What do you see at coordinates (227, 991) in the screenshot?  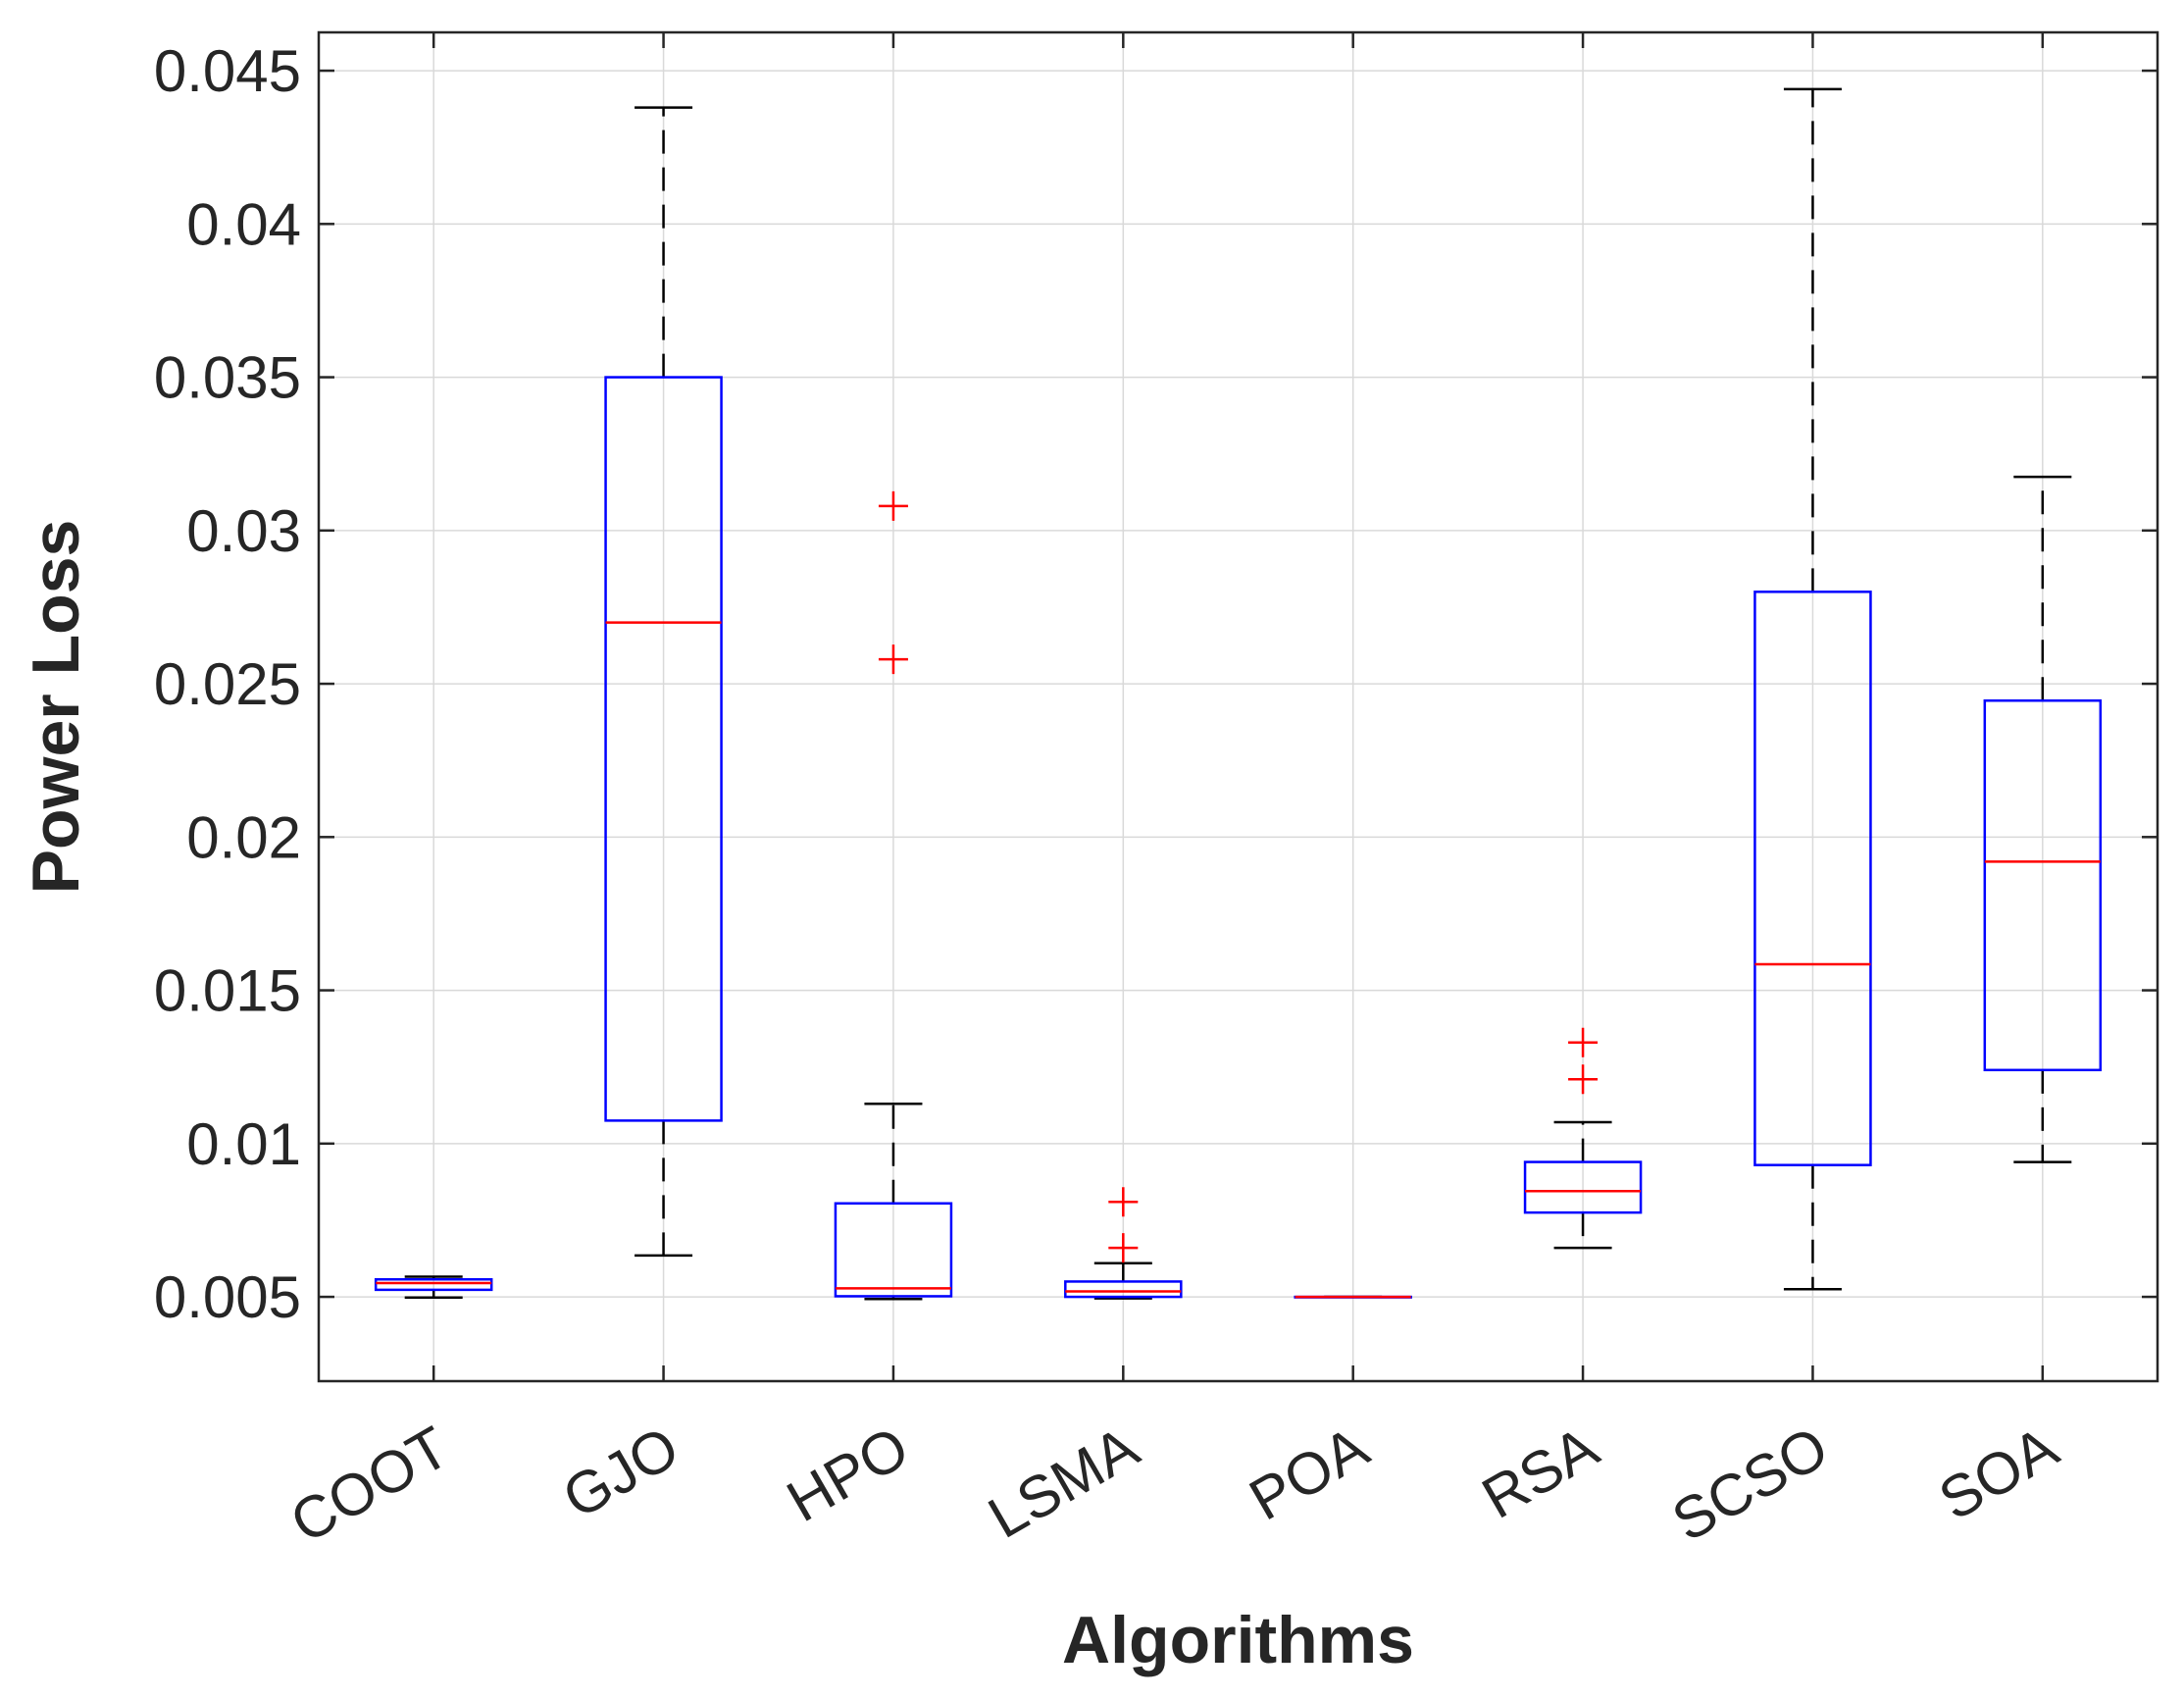 I see `y-tick-label: 0.015` at bounding box center [227, 991].